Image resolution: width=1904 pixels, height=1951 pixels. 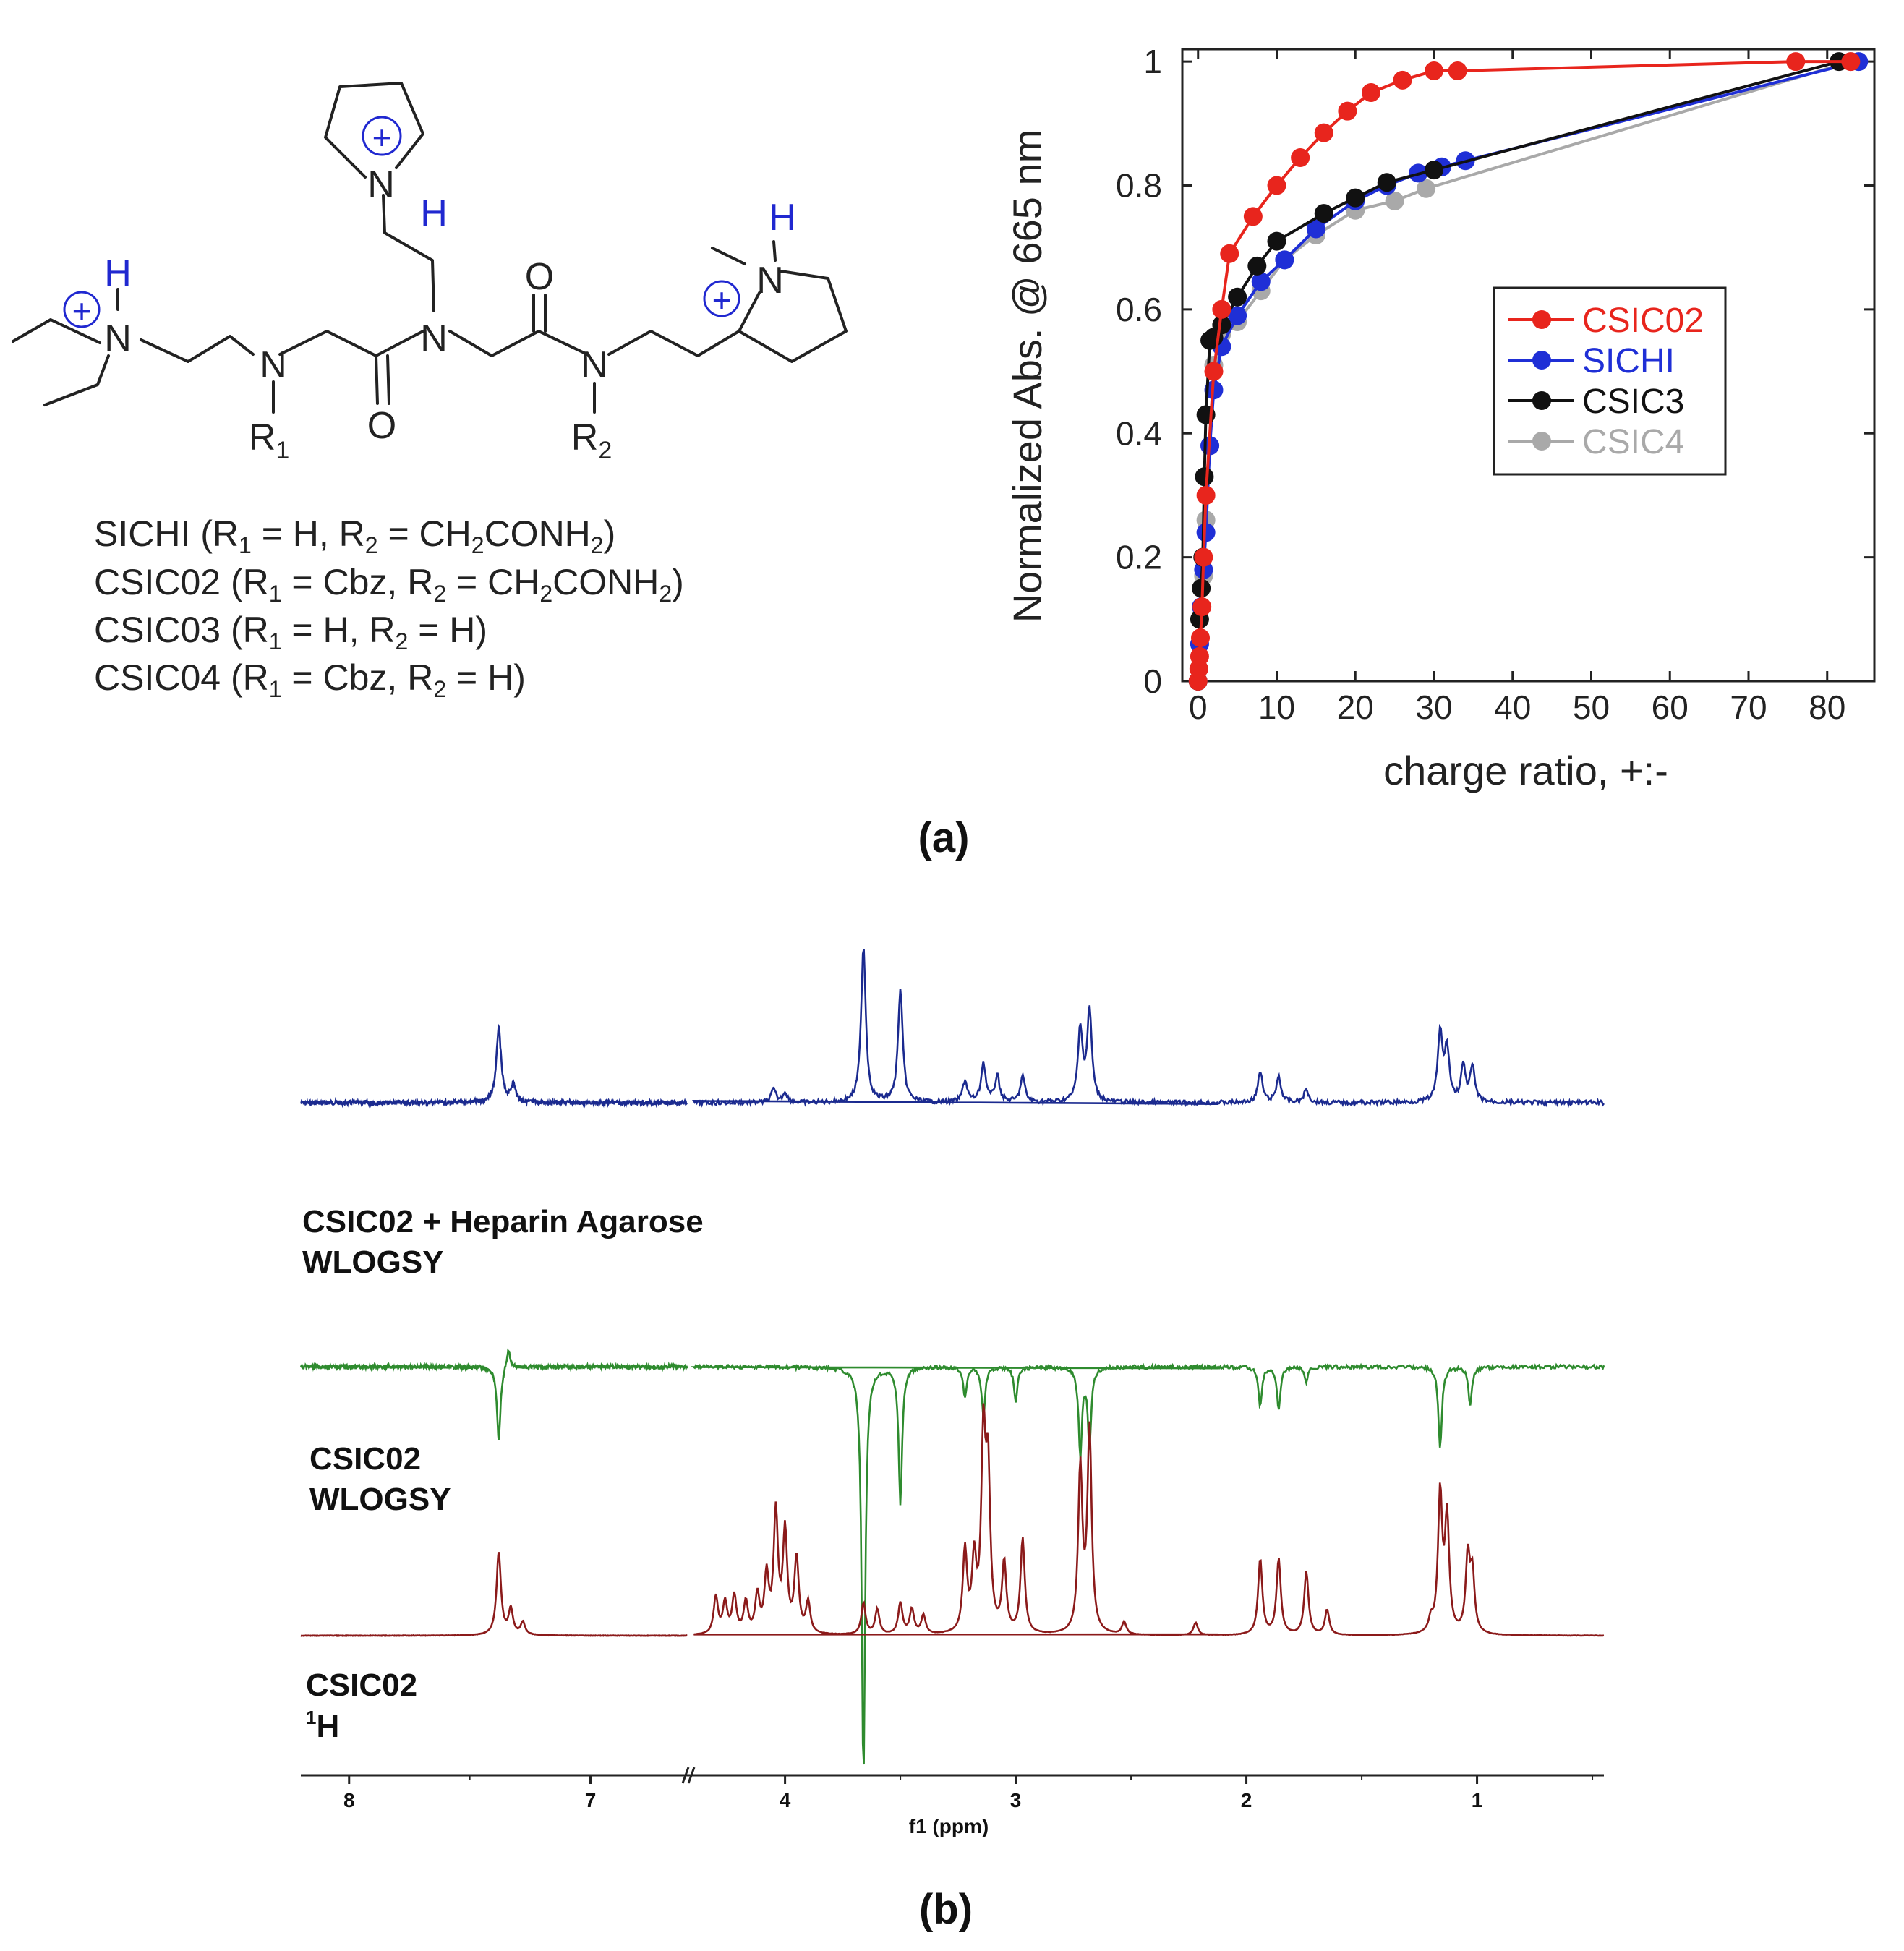 I want to click on legend-label: CSIC02, so click(x=1643, y=321).